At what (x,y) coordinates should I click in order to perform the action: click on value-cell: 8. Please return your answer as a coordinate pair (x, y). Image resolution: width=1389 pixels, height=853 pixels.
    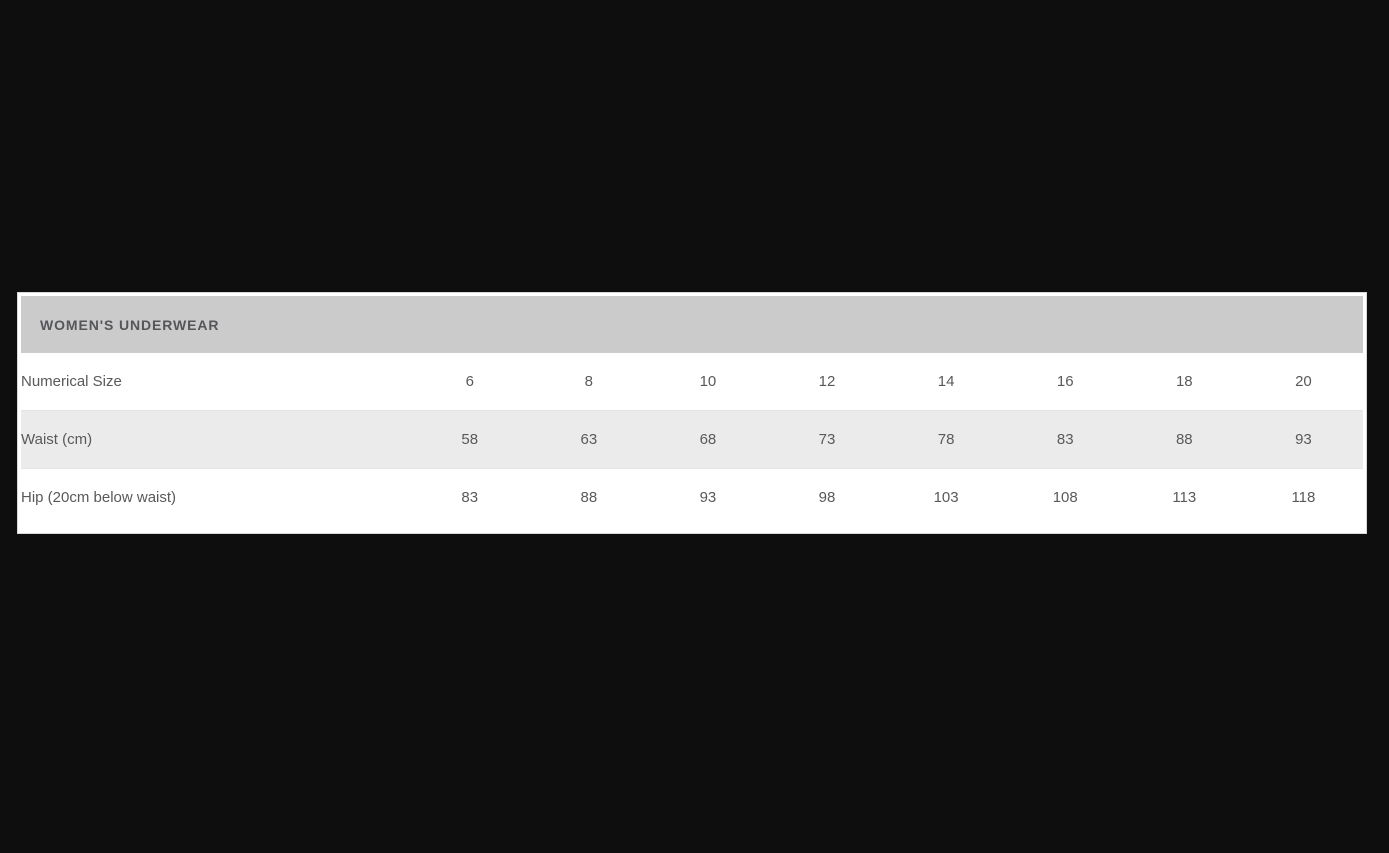
    Looking at the image, I should click on (589, 382).